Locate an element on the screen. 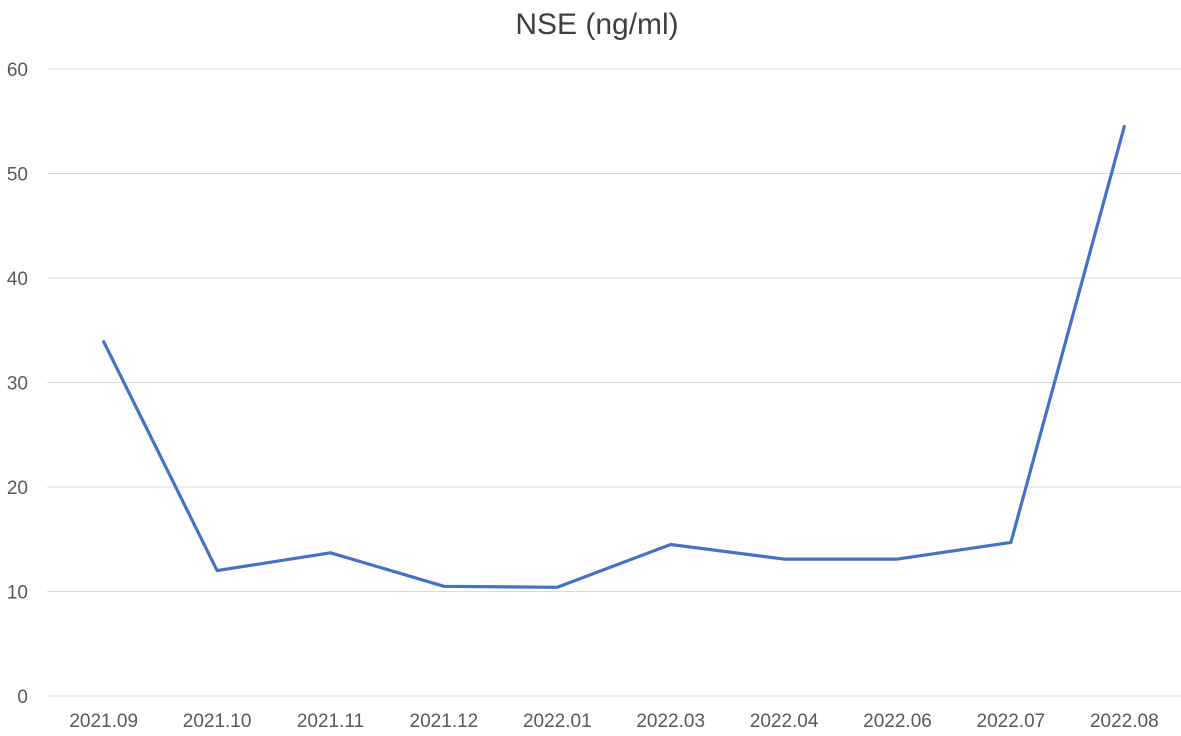  y-tick-label: 60 is located at coordinates (17, 70).